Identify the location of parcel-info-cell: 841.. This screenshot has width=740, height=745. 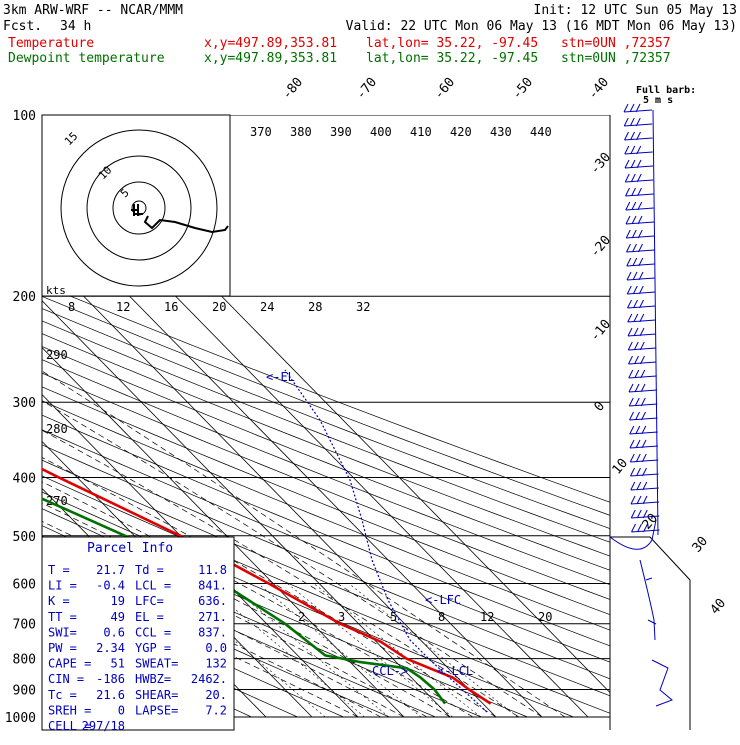
(212, 586).